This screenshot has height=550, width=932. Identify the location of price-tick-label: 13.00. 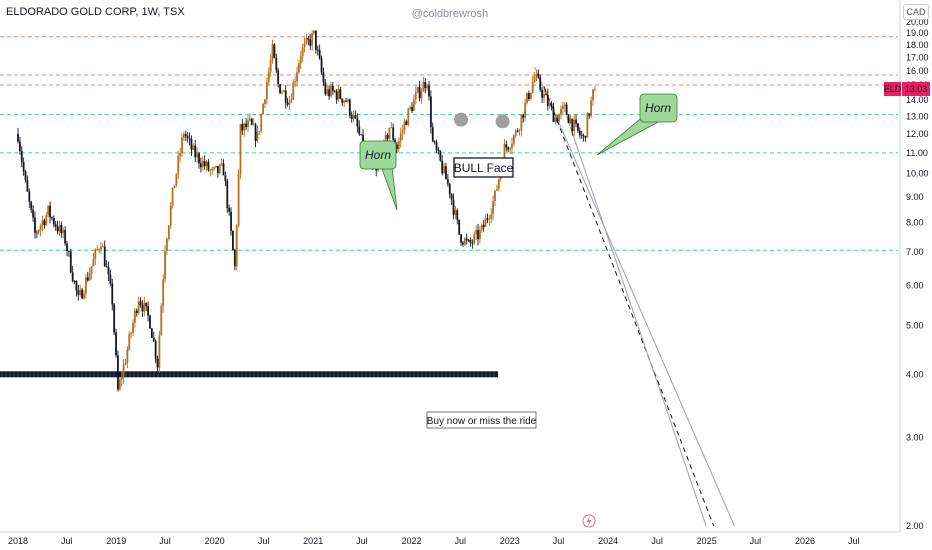
(917, 116).